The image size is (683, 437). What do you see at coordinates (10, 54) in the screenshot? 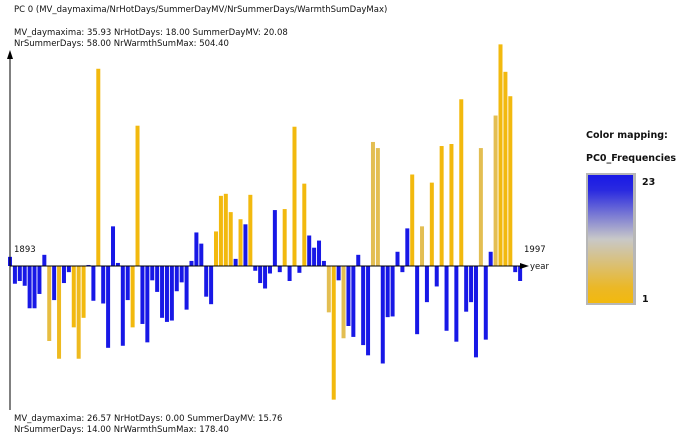
I see `y-axis-arrow-icon` at bounding box center [10, 54].